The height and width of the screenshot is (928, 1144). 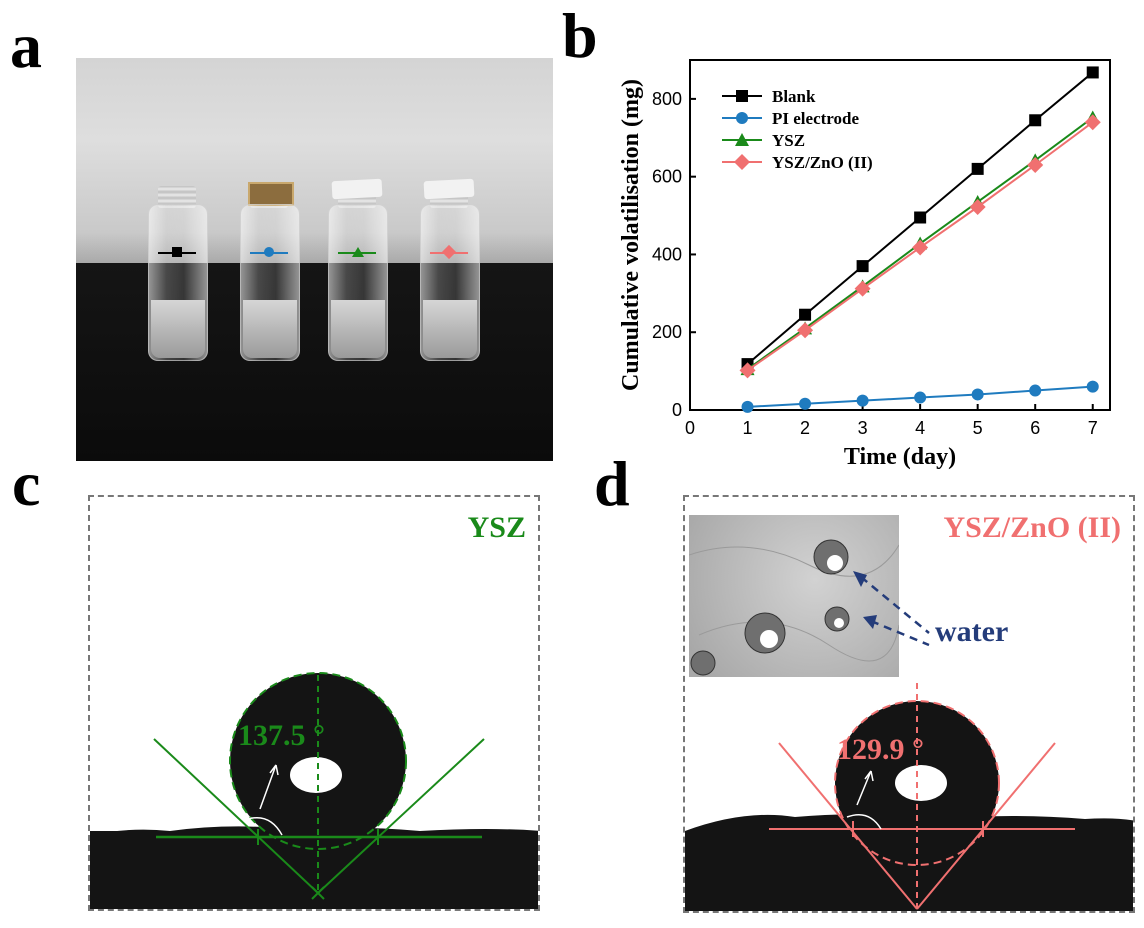 What do you see at coordinates (269, 252) in the screenshot?
I see `vial-marker-circle-icon` at bounding box center [269, 252].